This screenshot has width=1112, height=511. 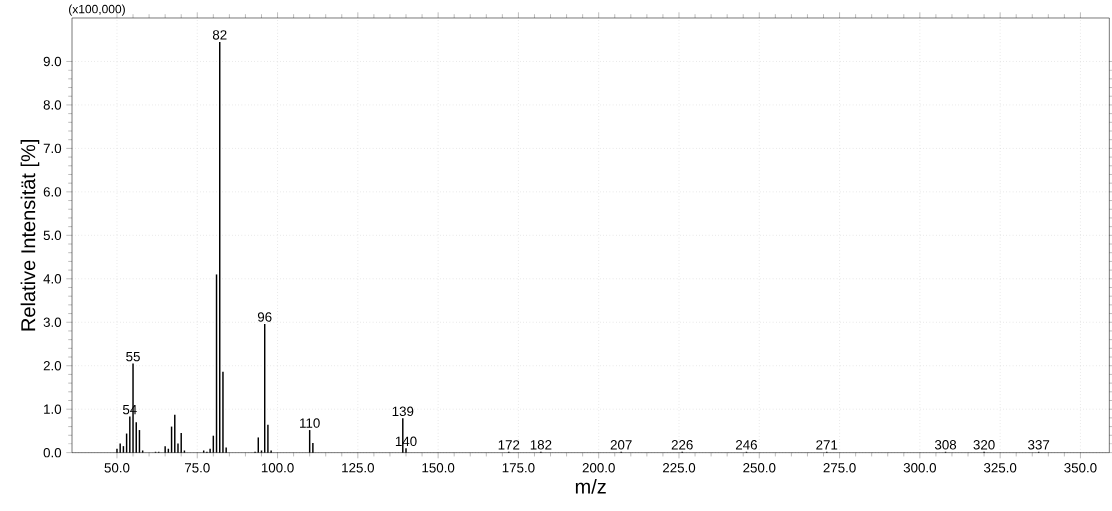 What do you see at coordinates (621, 445) in the screenshot?
I see `annotation: 207` at bounding box center [621, 445].